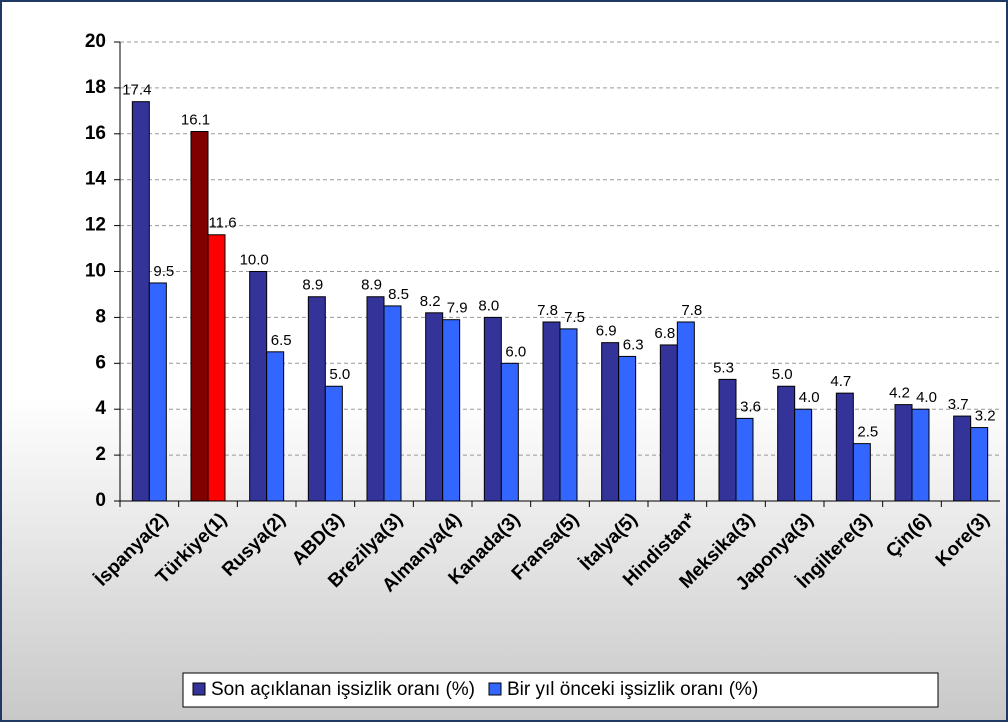  I want to click on value-label: 11.6, so click(222, 223).